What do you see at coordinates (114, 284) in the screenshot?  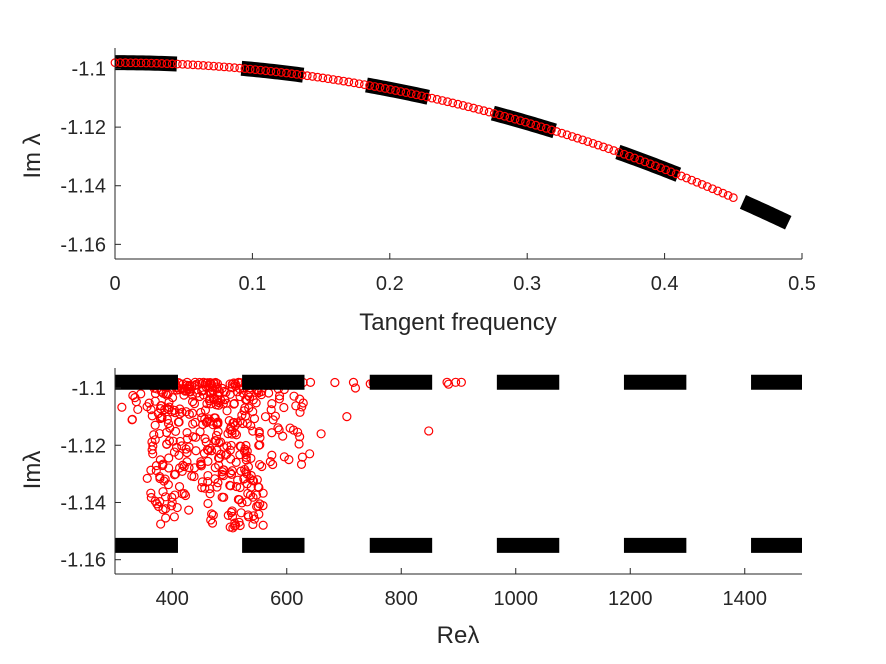 I see `top-x-tick-label: 0` at bounding box center [114, 284].